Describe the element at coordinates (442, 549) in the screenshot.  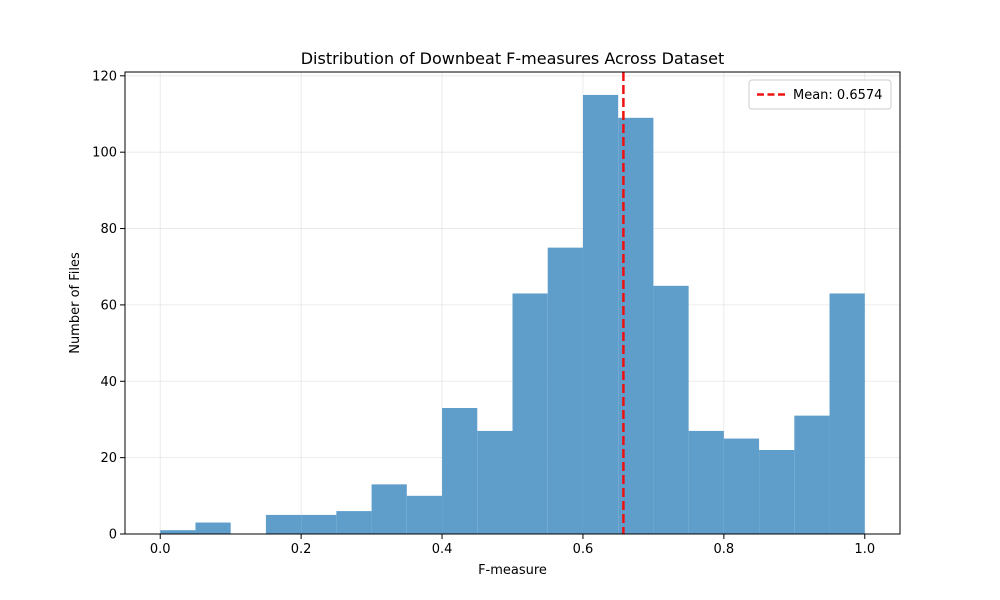
I see `x-tick-label: 0.4` at that location.